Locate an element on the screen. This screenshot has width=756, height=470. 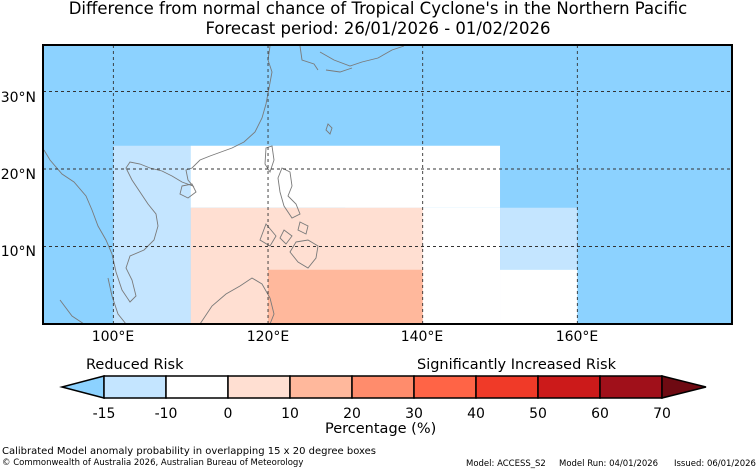
lat-label-30n: 30°N is located at coordinates (18, 98).